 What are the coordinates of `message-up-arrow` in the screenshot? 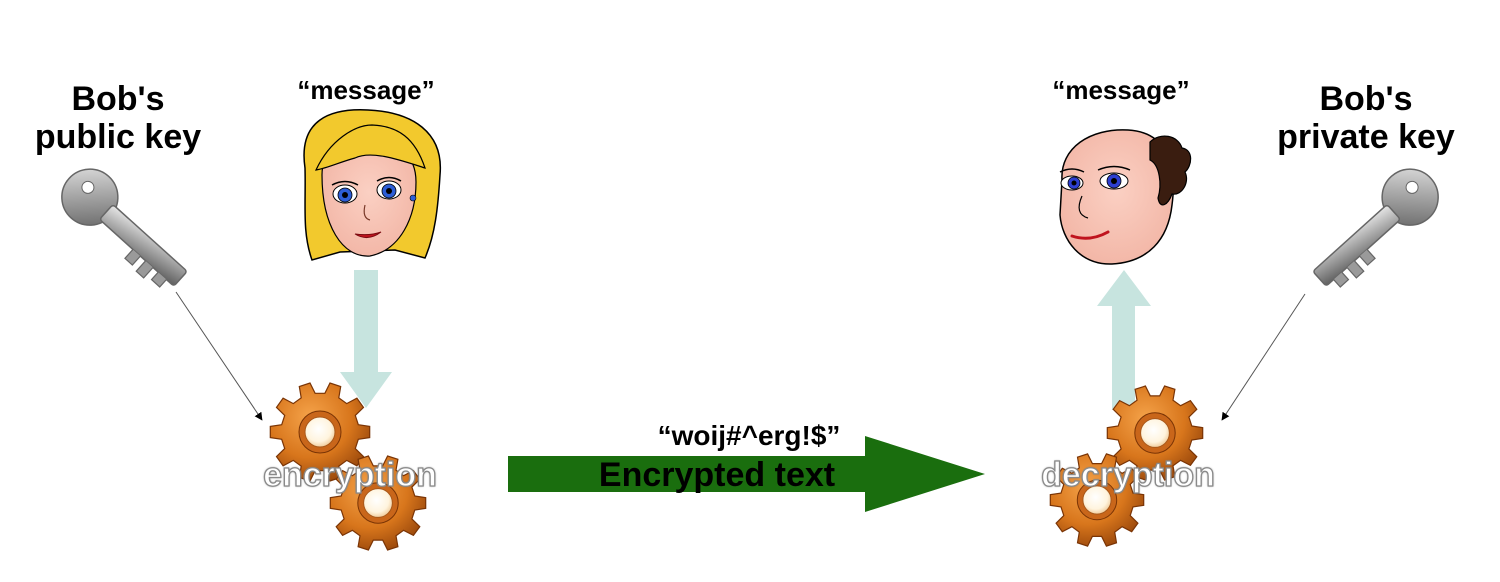 It's located at (1124, 340).